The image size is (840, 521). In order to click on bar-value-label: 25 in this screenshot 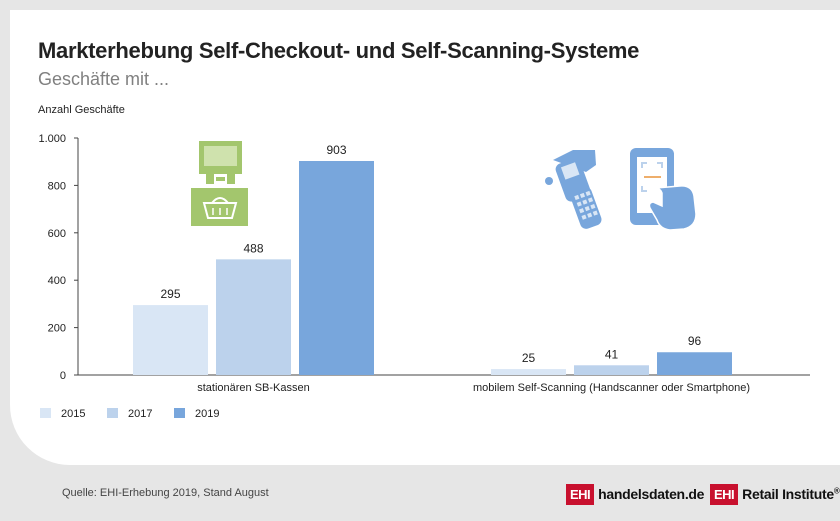, I will do `click(529, 358)`.